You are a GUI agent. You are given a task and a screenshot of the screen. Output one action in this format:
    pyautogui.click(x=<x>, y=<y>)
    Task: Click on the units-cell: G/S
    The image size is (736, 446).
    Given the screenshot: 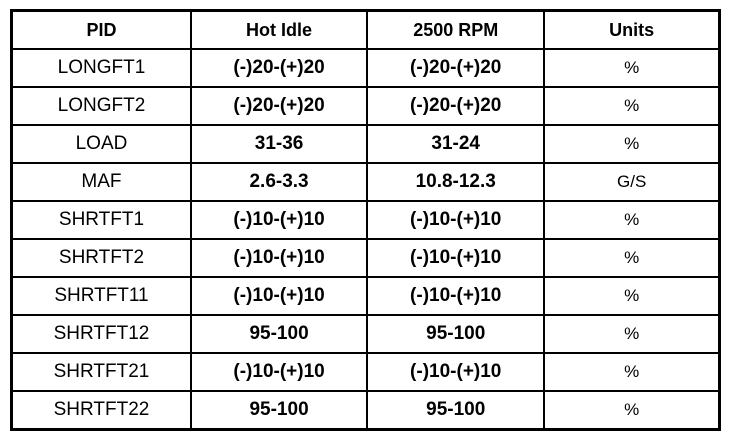 What is the action you would take?
    pyautogui.click(x=632, y=182)
    